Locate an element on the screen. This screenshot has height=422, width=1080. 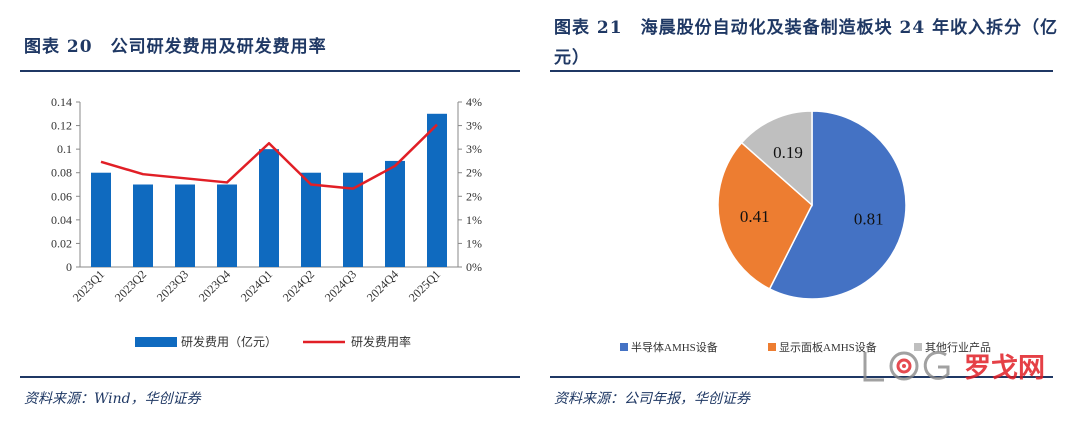
left-y-tick-label: 0.14 is located at coordinates (61, 102).